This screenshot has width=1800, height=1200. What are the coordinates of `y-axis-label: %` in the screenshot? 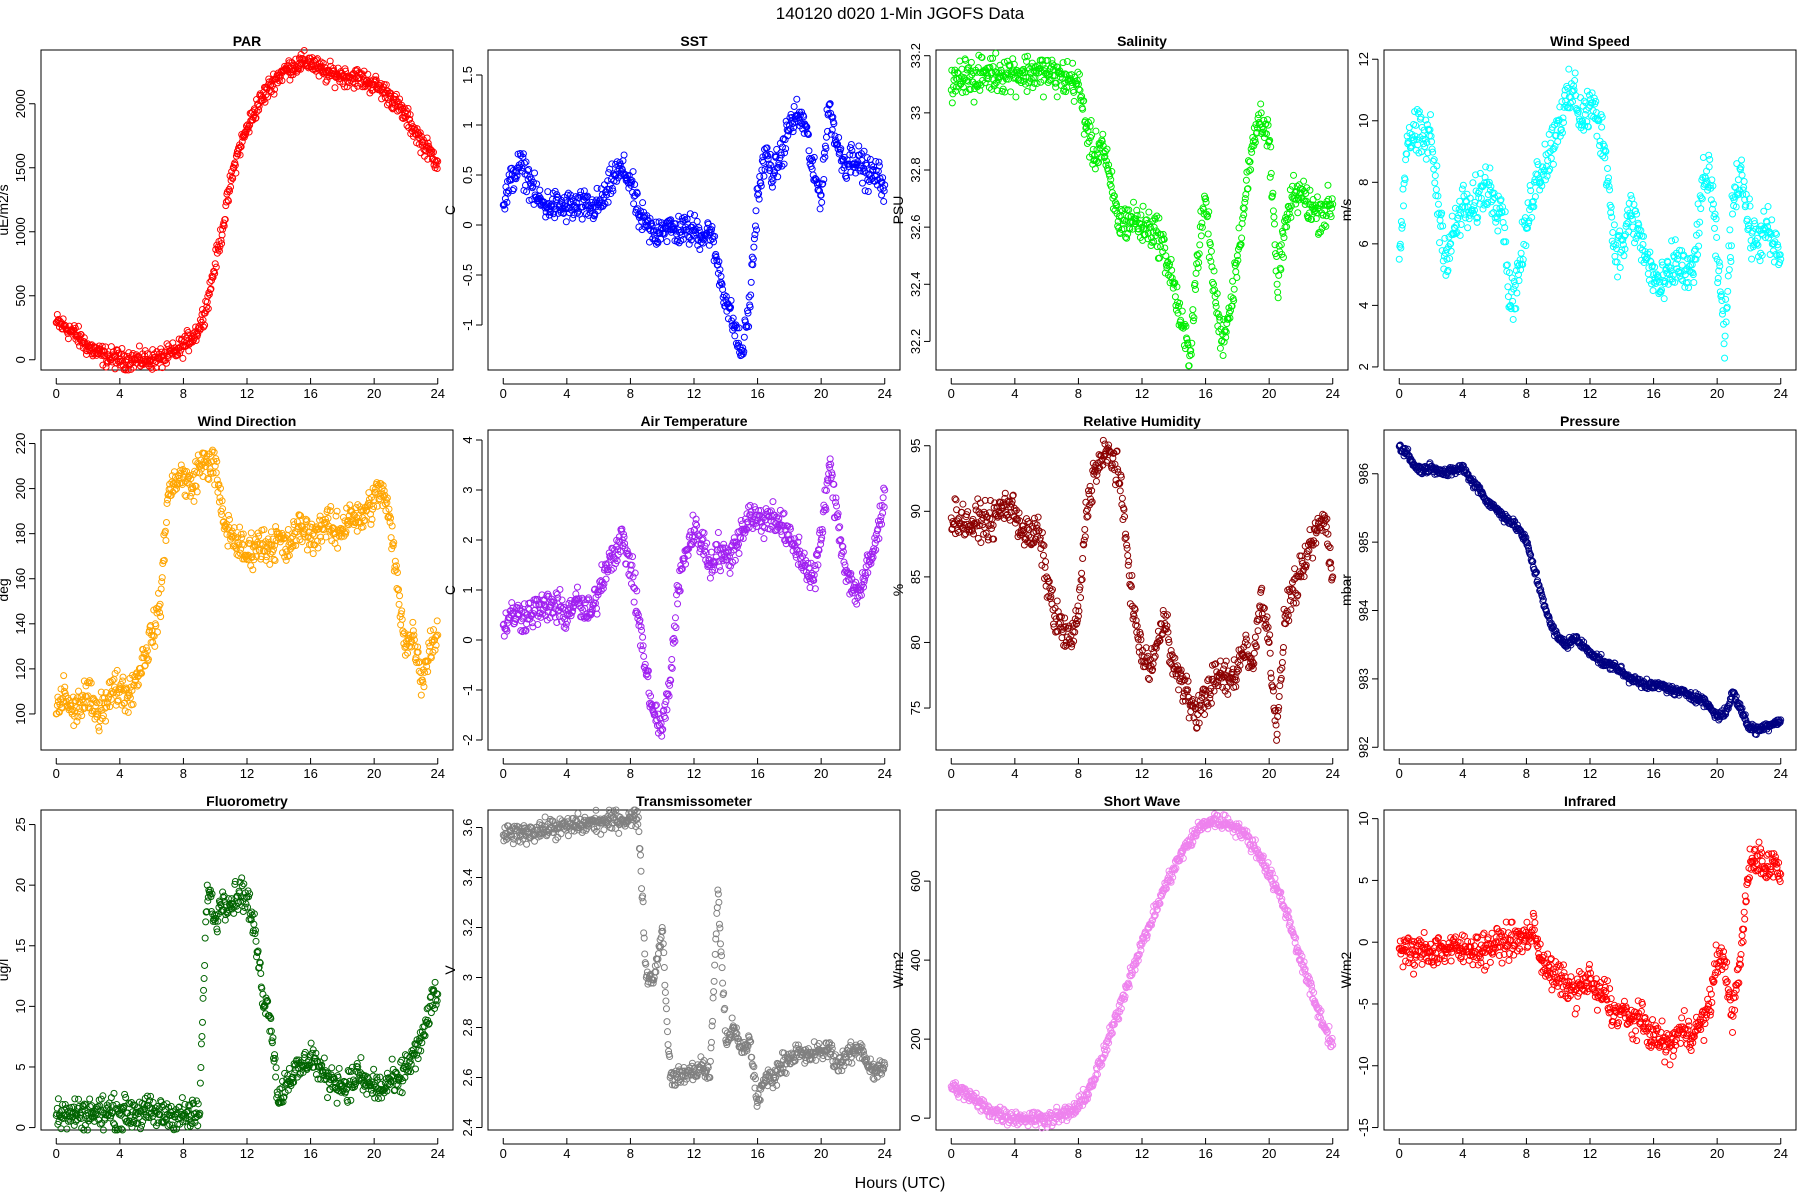 It's located at (898, 590).